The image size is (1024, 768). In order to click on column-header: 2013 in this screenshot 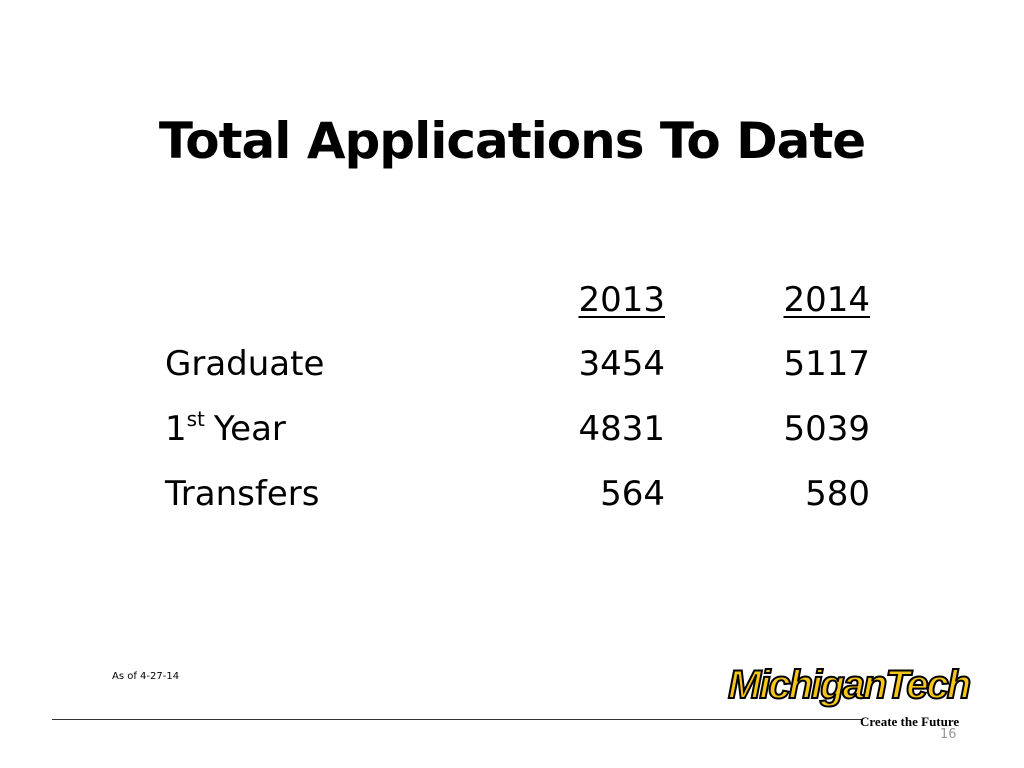, I will do `click(621, 300)`.